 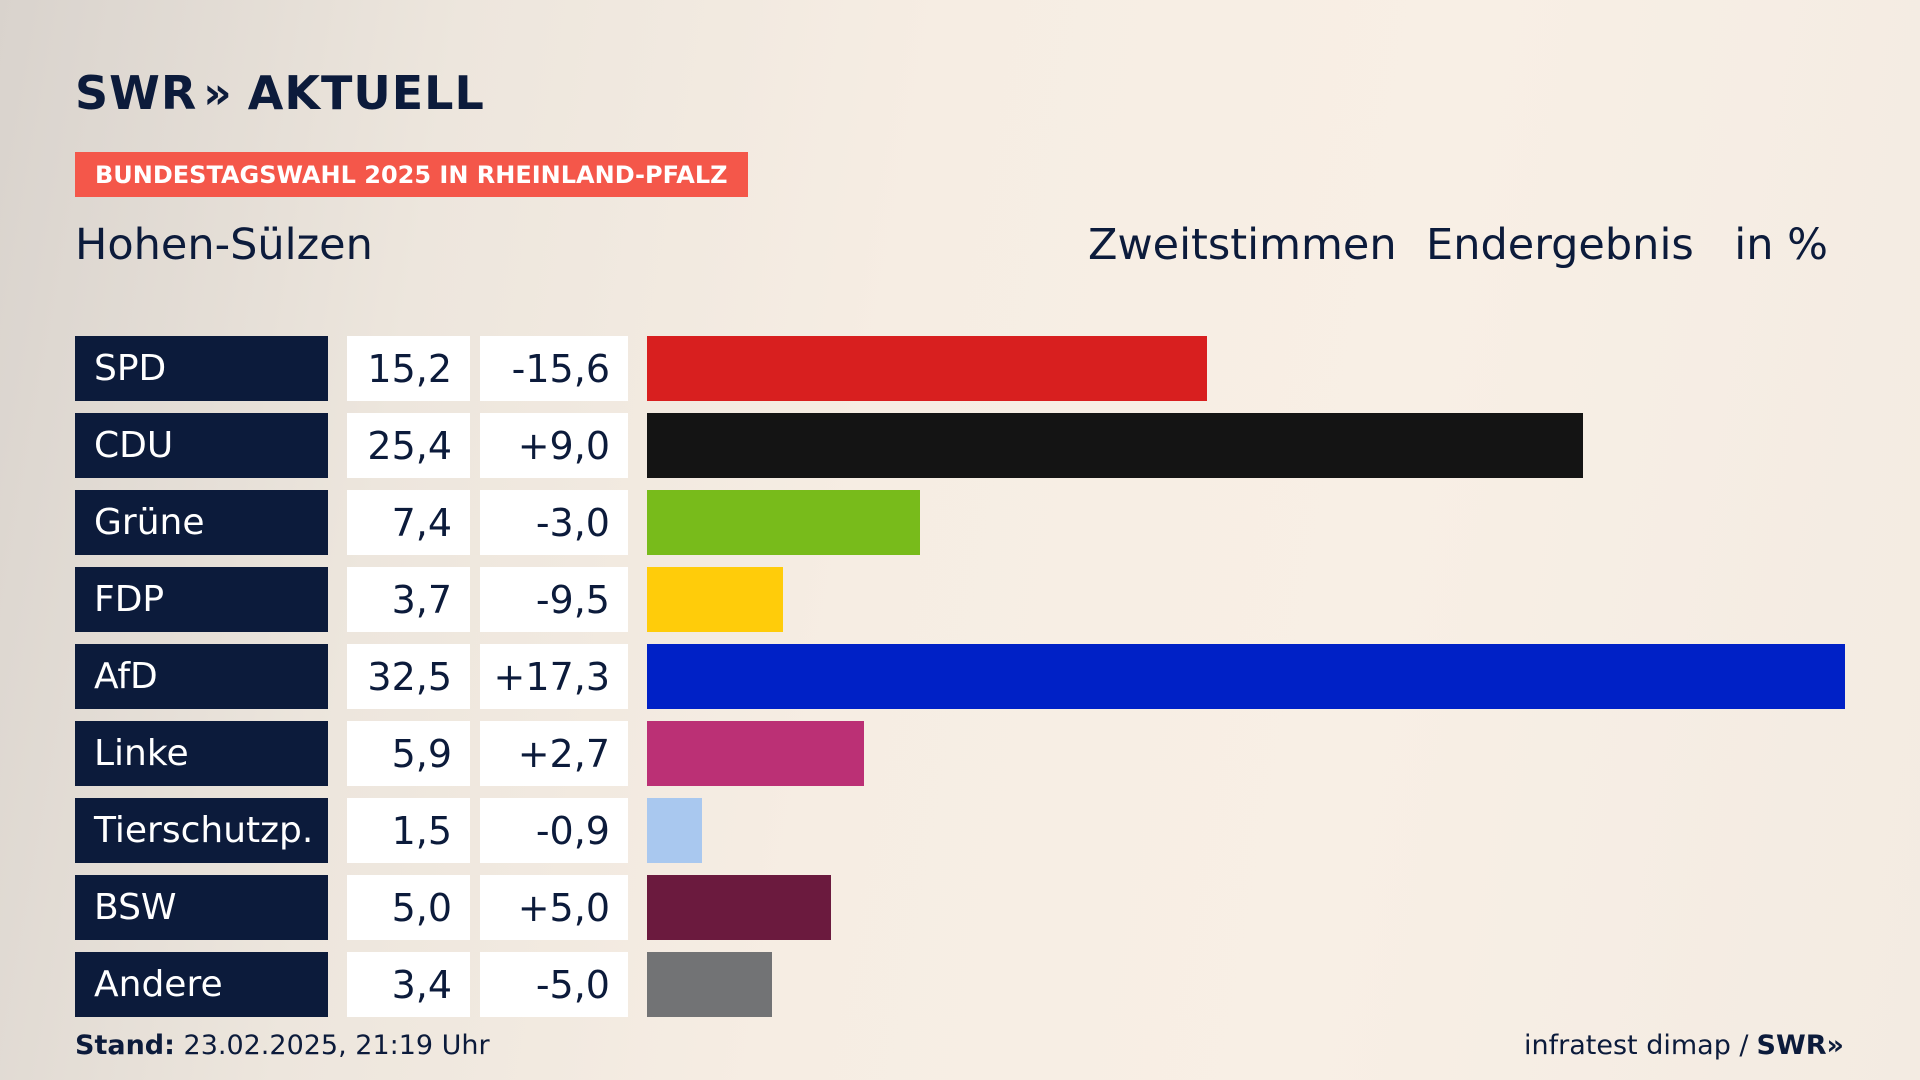 What do you see at coordinates (408, 522) in the screenshot?
I see `vote-share-value: 7,4` at bounding box center [408, 522].